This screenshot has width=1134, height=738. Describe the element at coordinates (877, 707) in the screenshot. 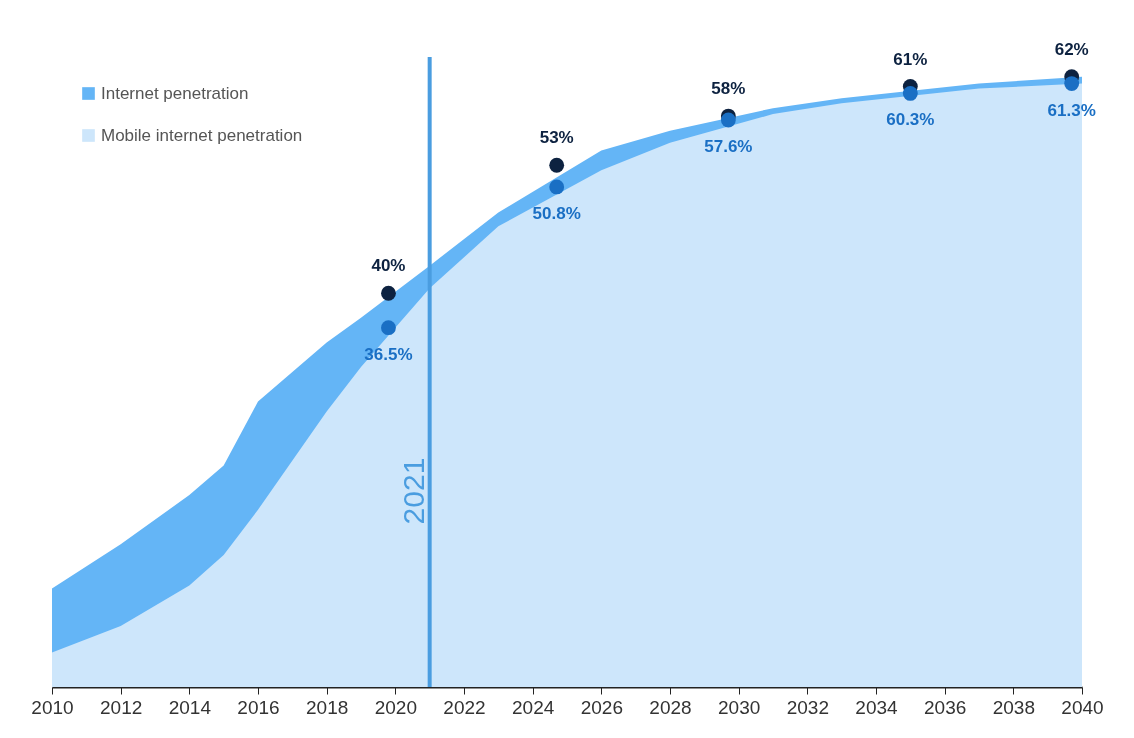

I see `x-tick-label: 2034` at that location.